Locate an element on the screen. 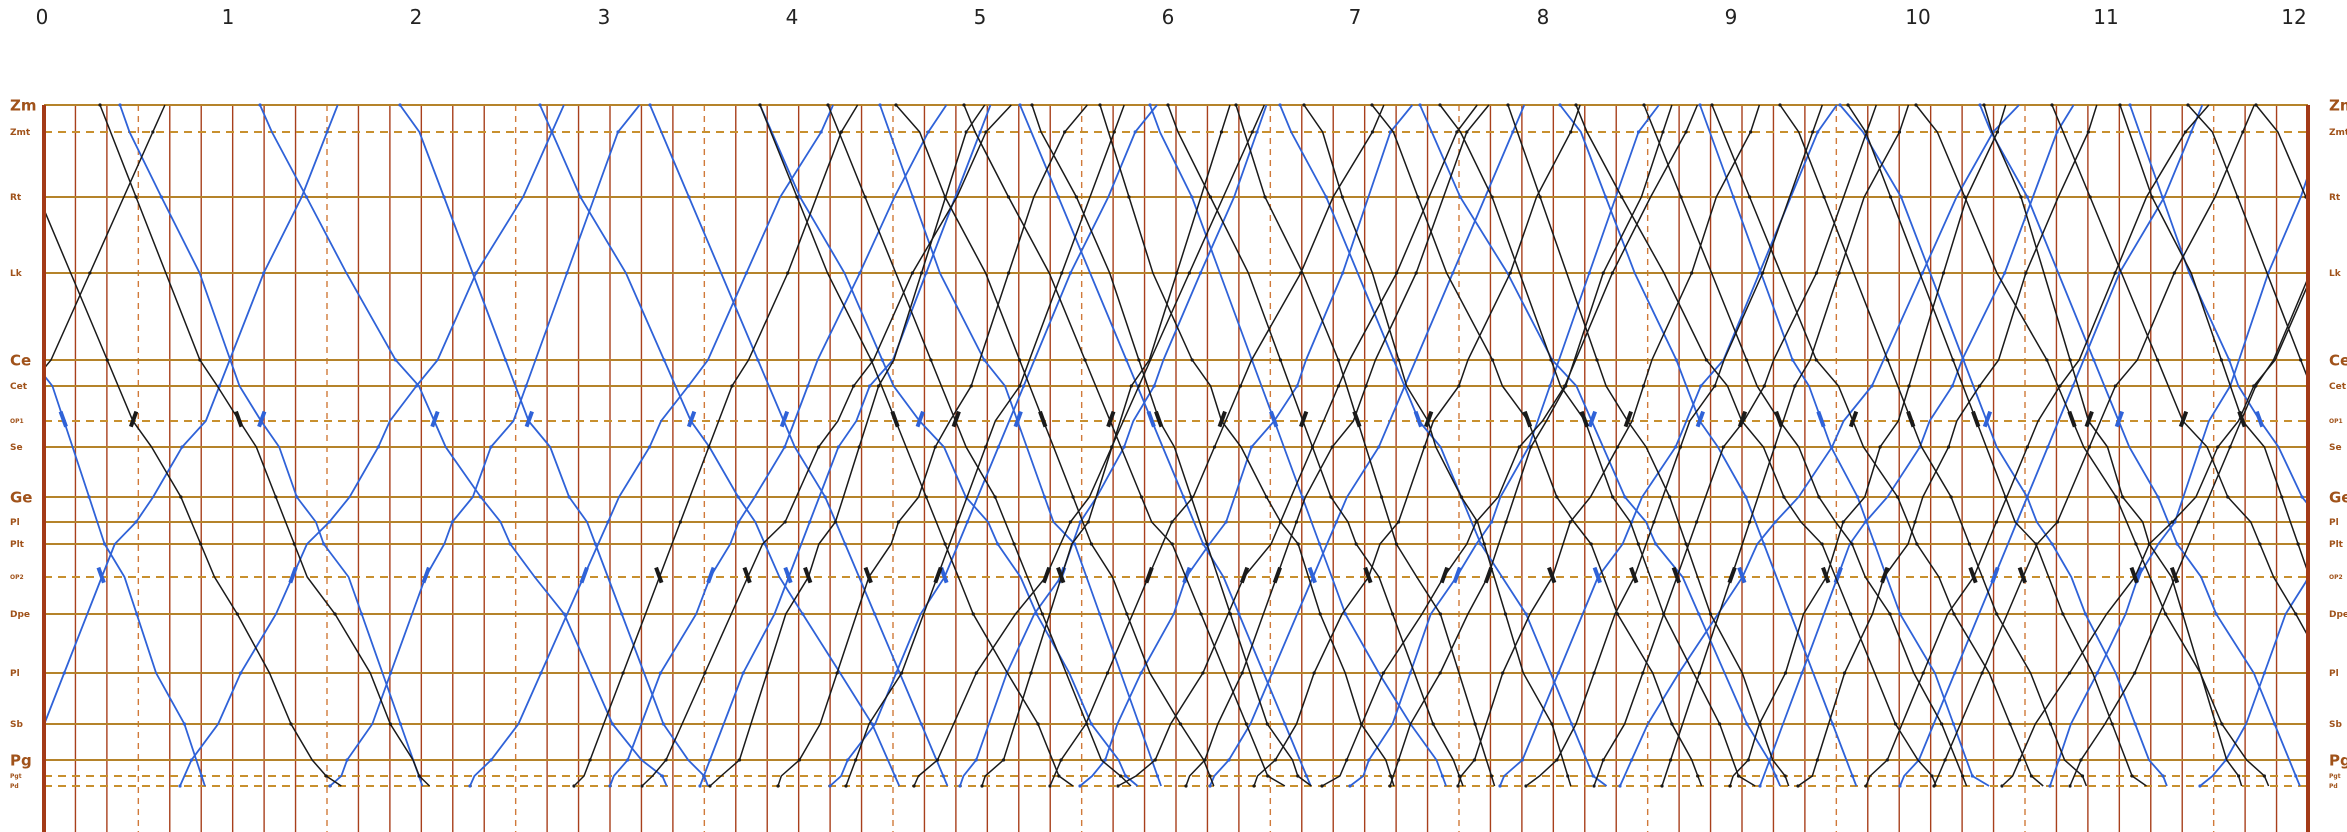 This screenshot has height=832, width=2347. station-label: Lk is located at coordinates (16, 274).